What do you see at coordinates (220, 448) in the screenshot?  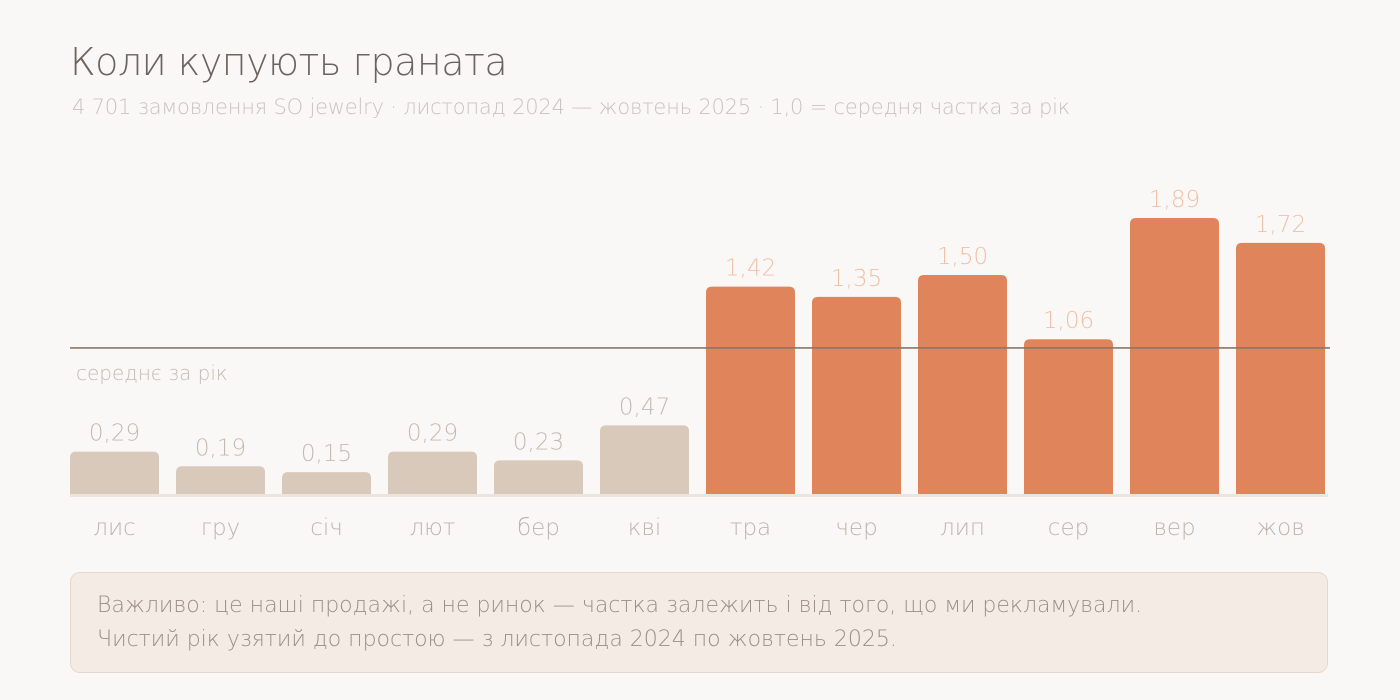 I see `value-label-гру: 0,19` at bounding box center [220, 448].